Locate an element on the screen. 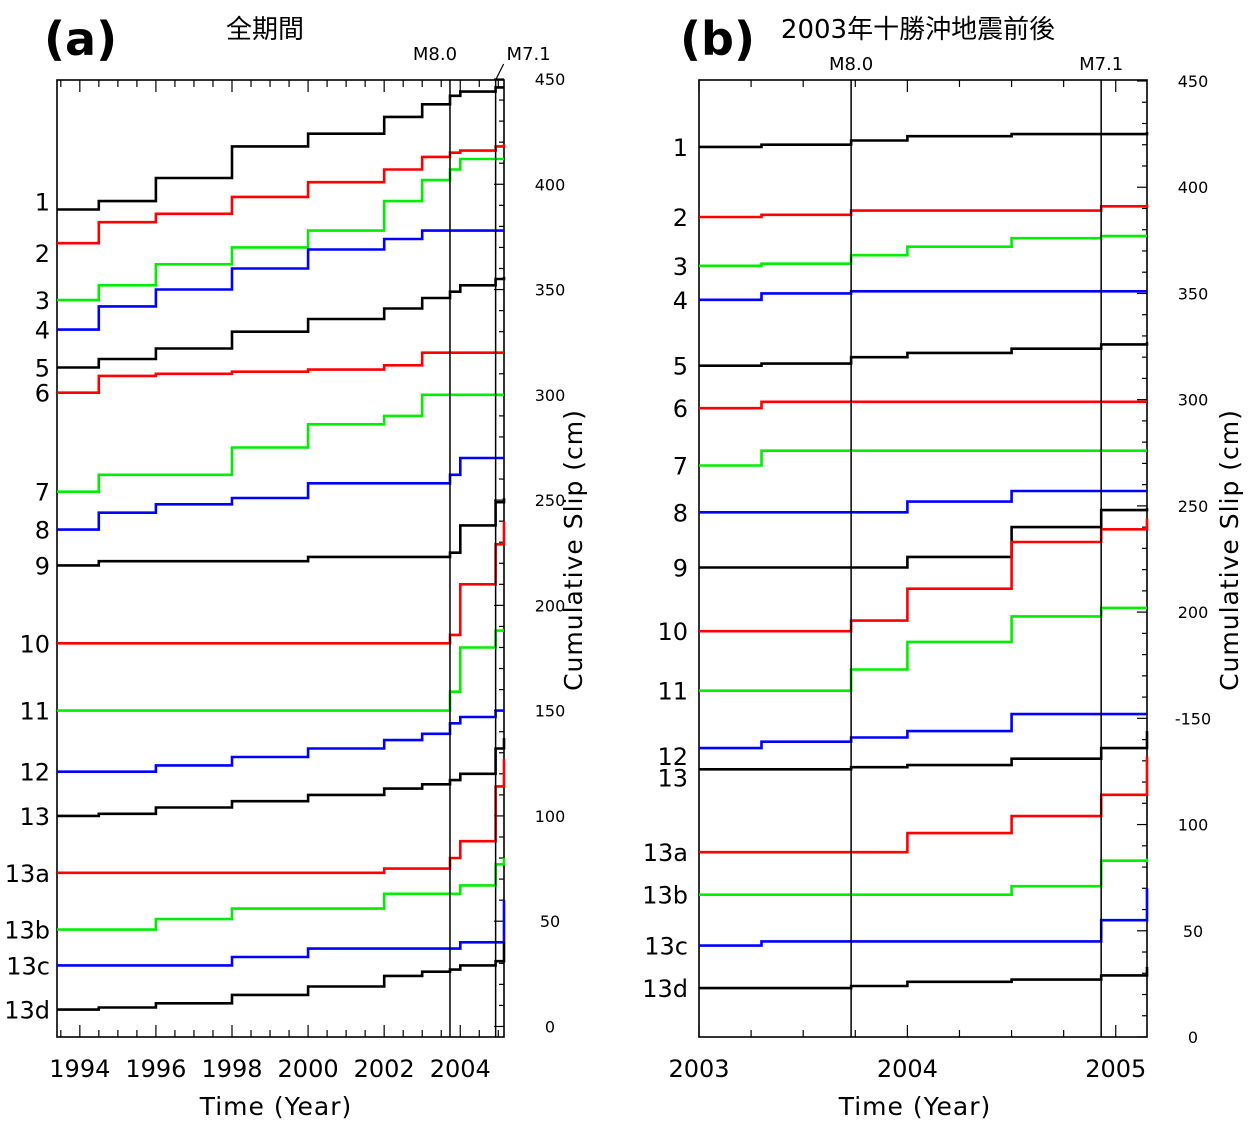 The image size is (1255, 1124). x-tick-label: 1994 is located at coordinates (79, 1069).